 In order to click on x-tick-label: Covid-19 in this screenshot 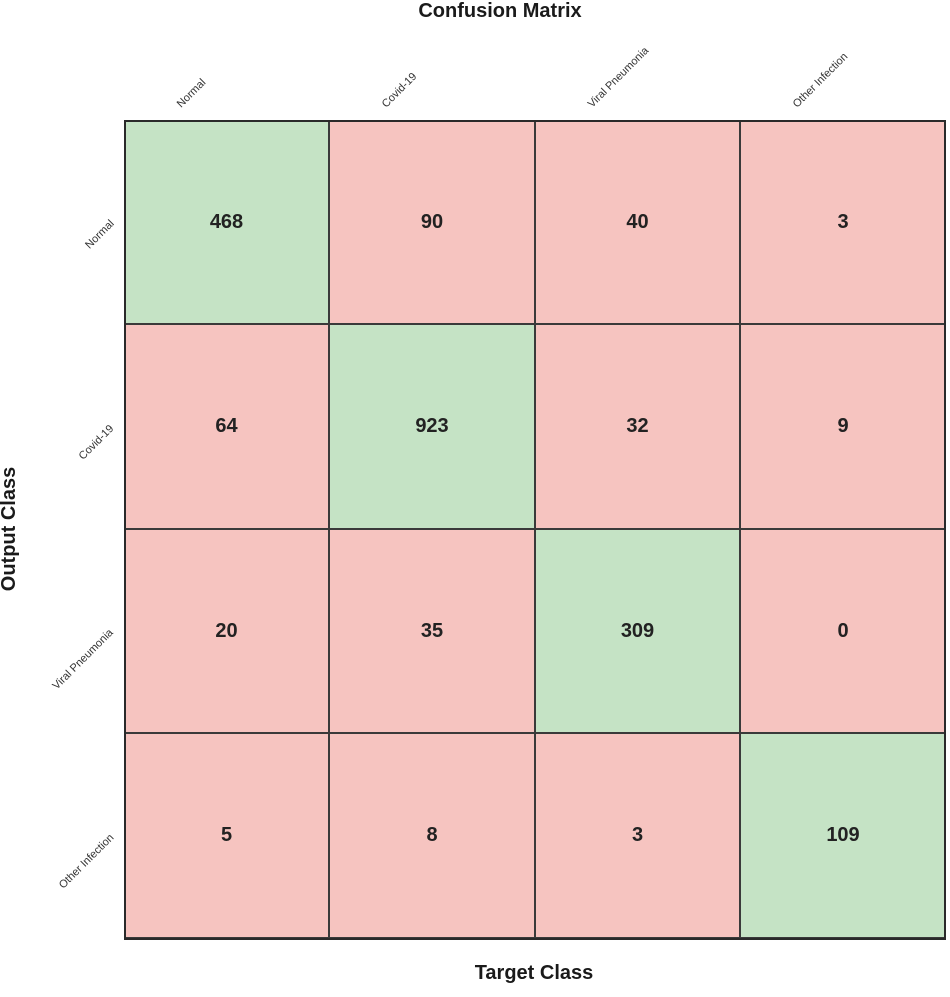, I will do `click(399, 90)`.